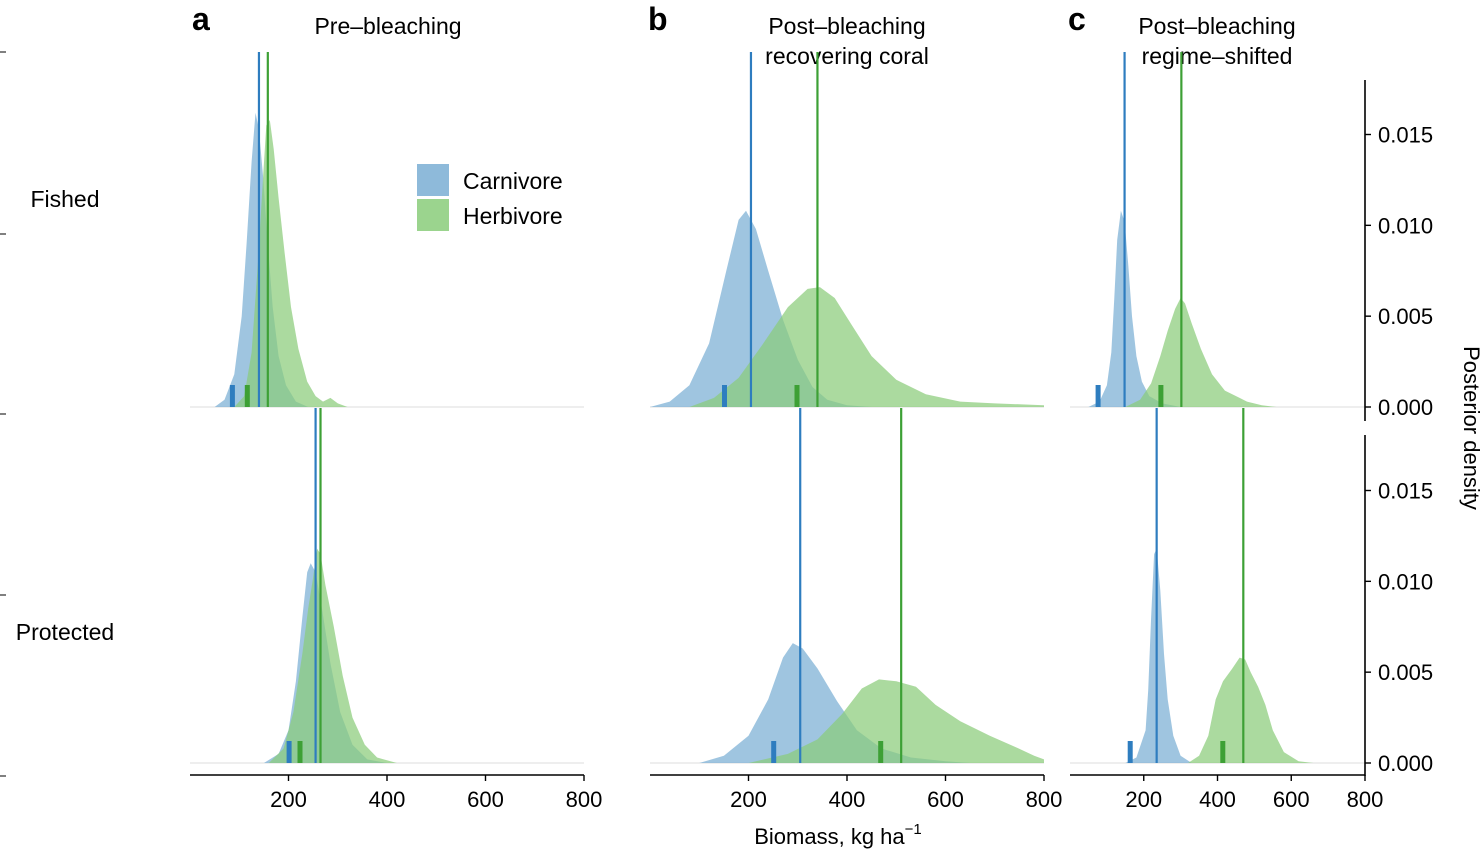 Image resolution: width=1484 pixels, height=851 pixels. Describe the element at coordinates (513, 181) in the screenshot. I see `legend-label-carnivore: Carnivore` at that location.